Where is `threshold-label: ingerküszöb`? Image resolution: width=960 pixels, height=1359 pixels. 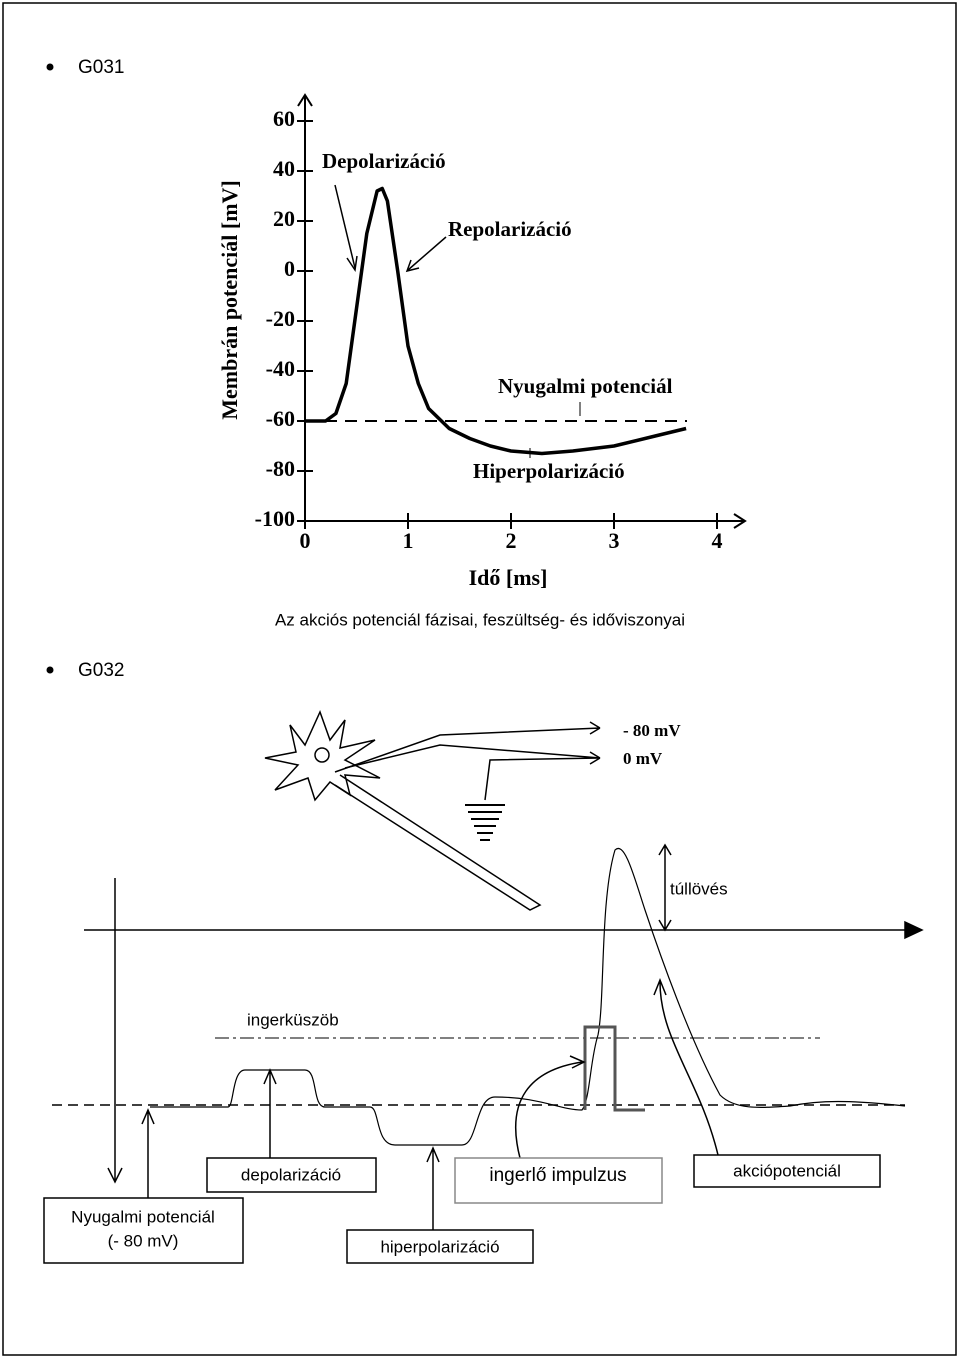
threshold-label: ingerküszöb is located at coordinates (293, 1019).